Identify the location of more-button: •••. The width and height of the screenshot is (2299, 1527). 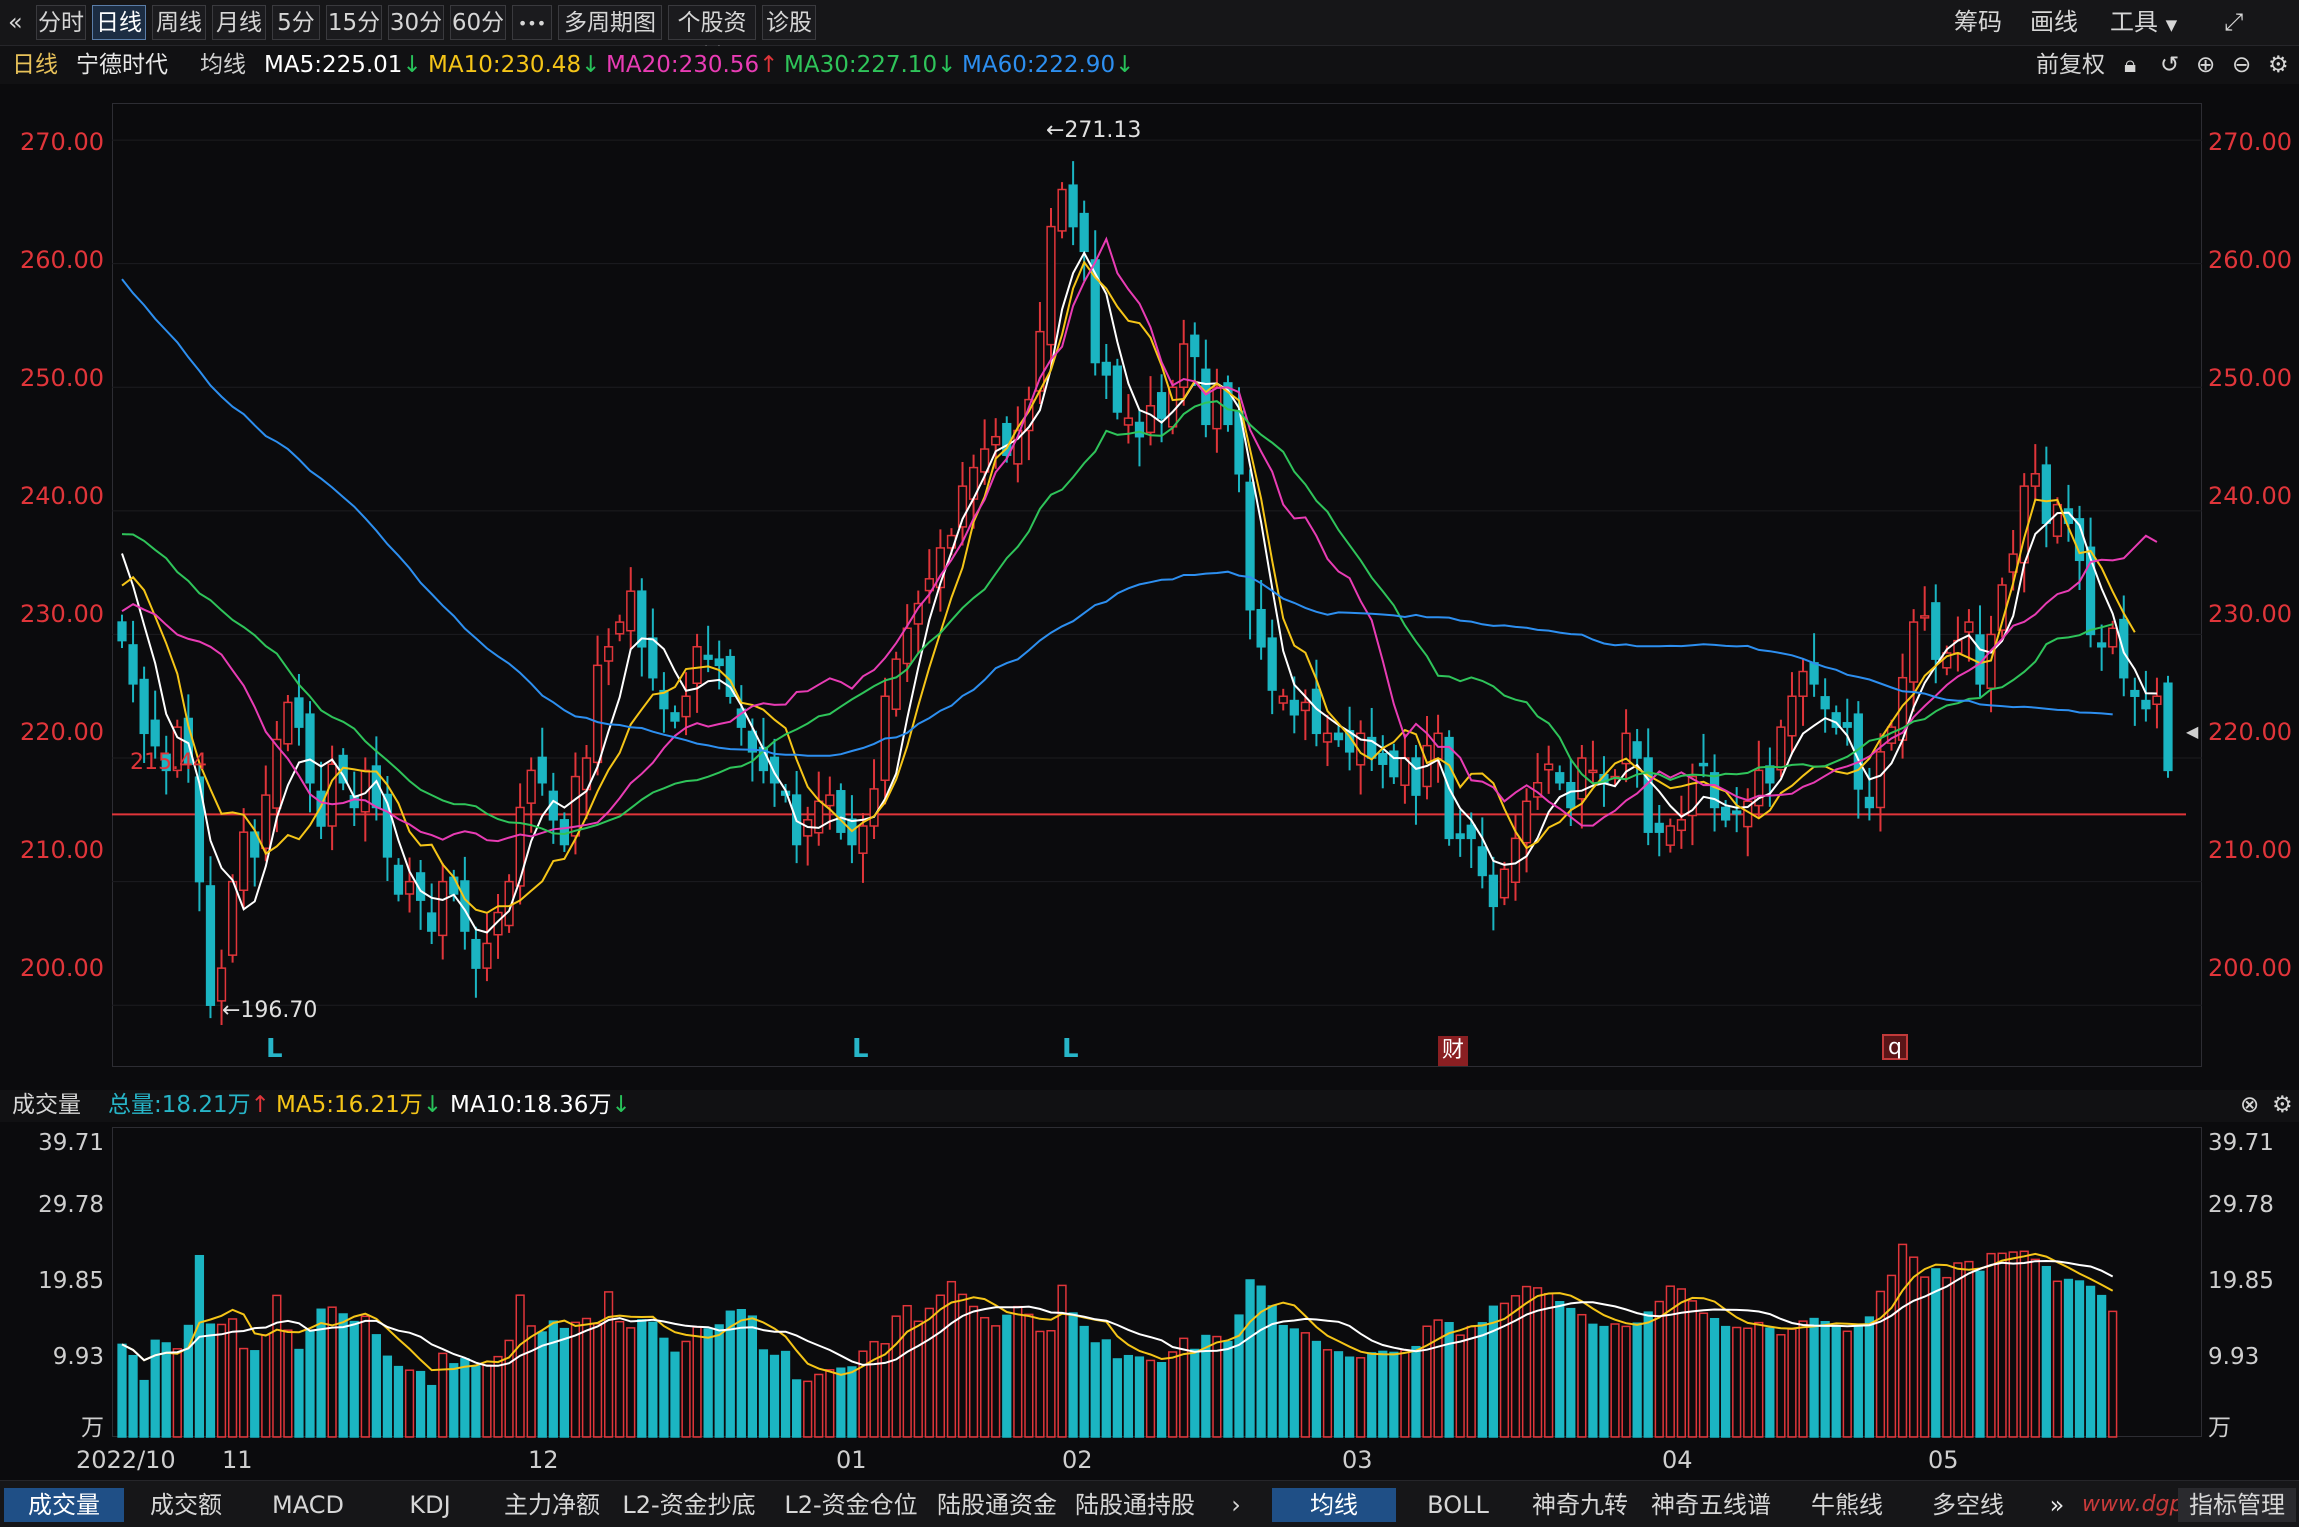
(532, 22).